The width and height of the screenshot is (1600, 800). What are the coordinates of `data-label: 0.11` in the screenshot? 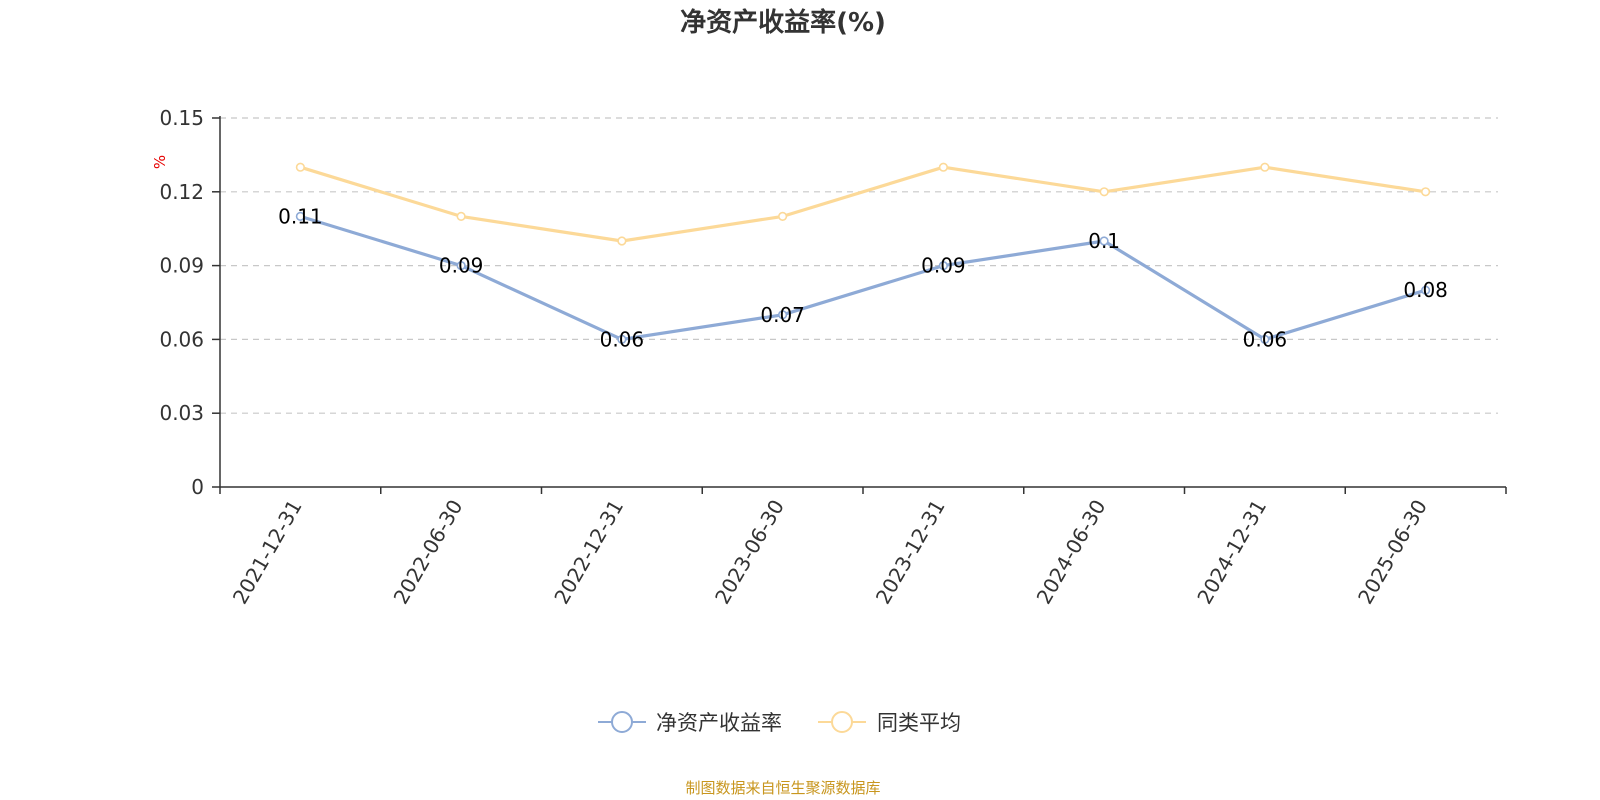 It's located at (300, 216).